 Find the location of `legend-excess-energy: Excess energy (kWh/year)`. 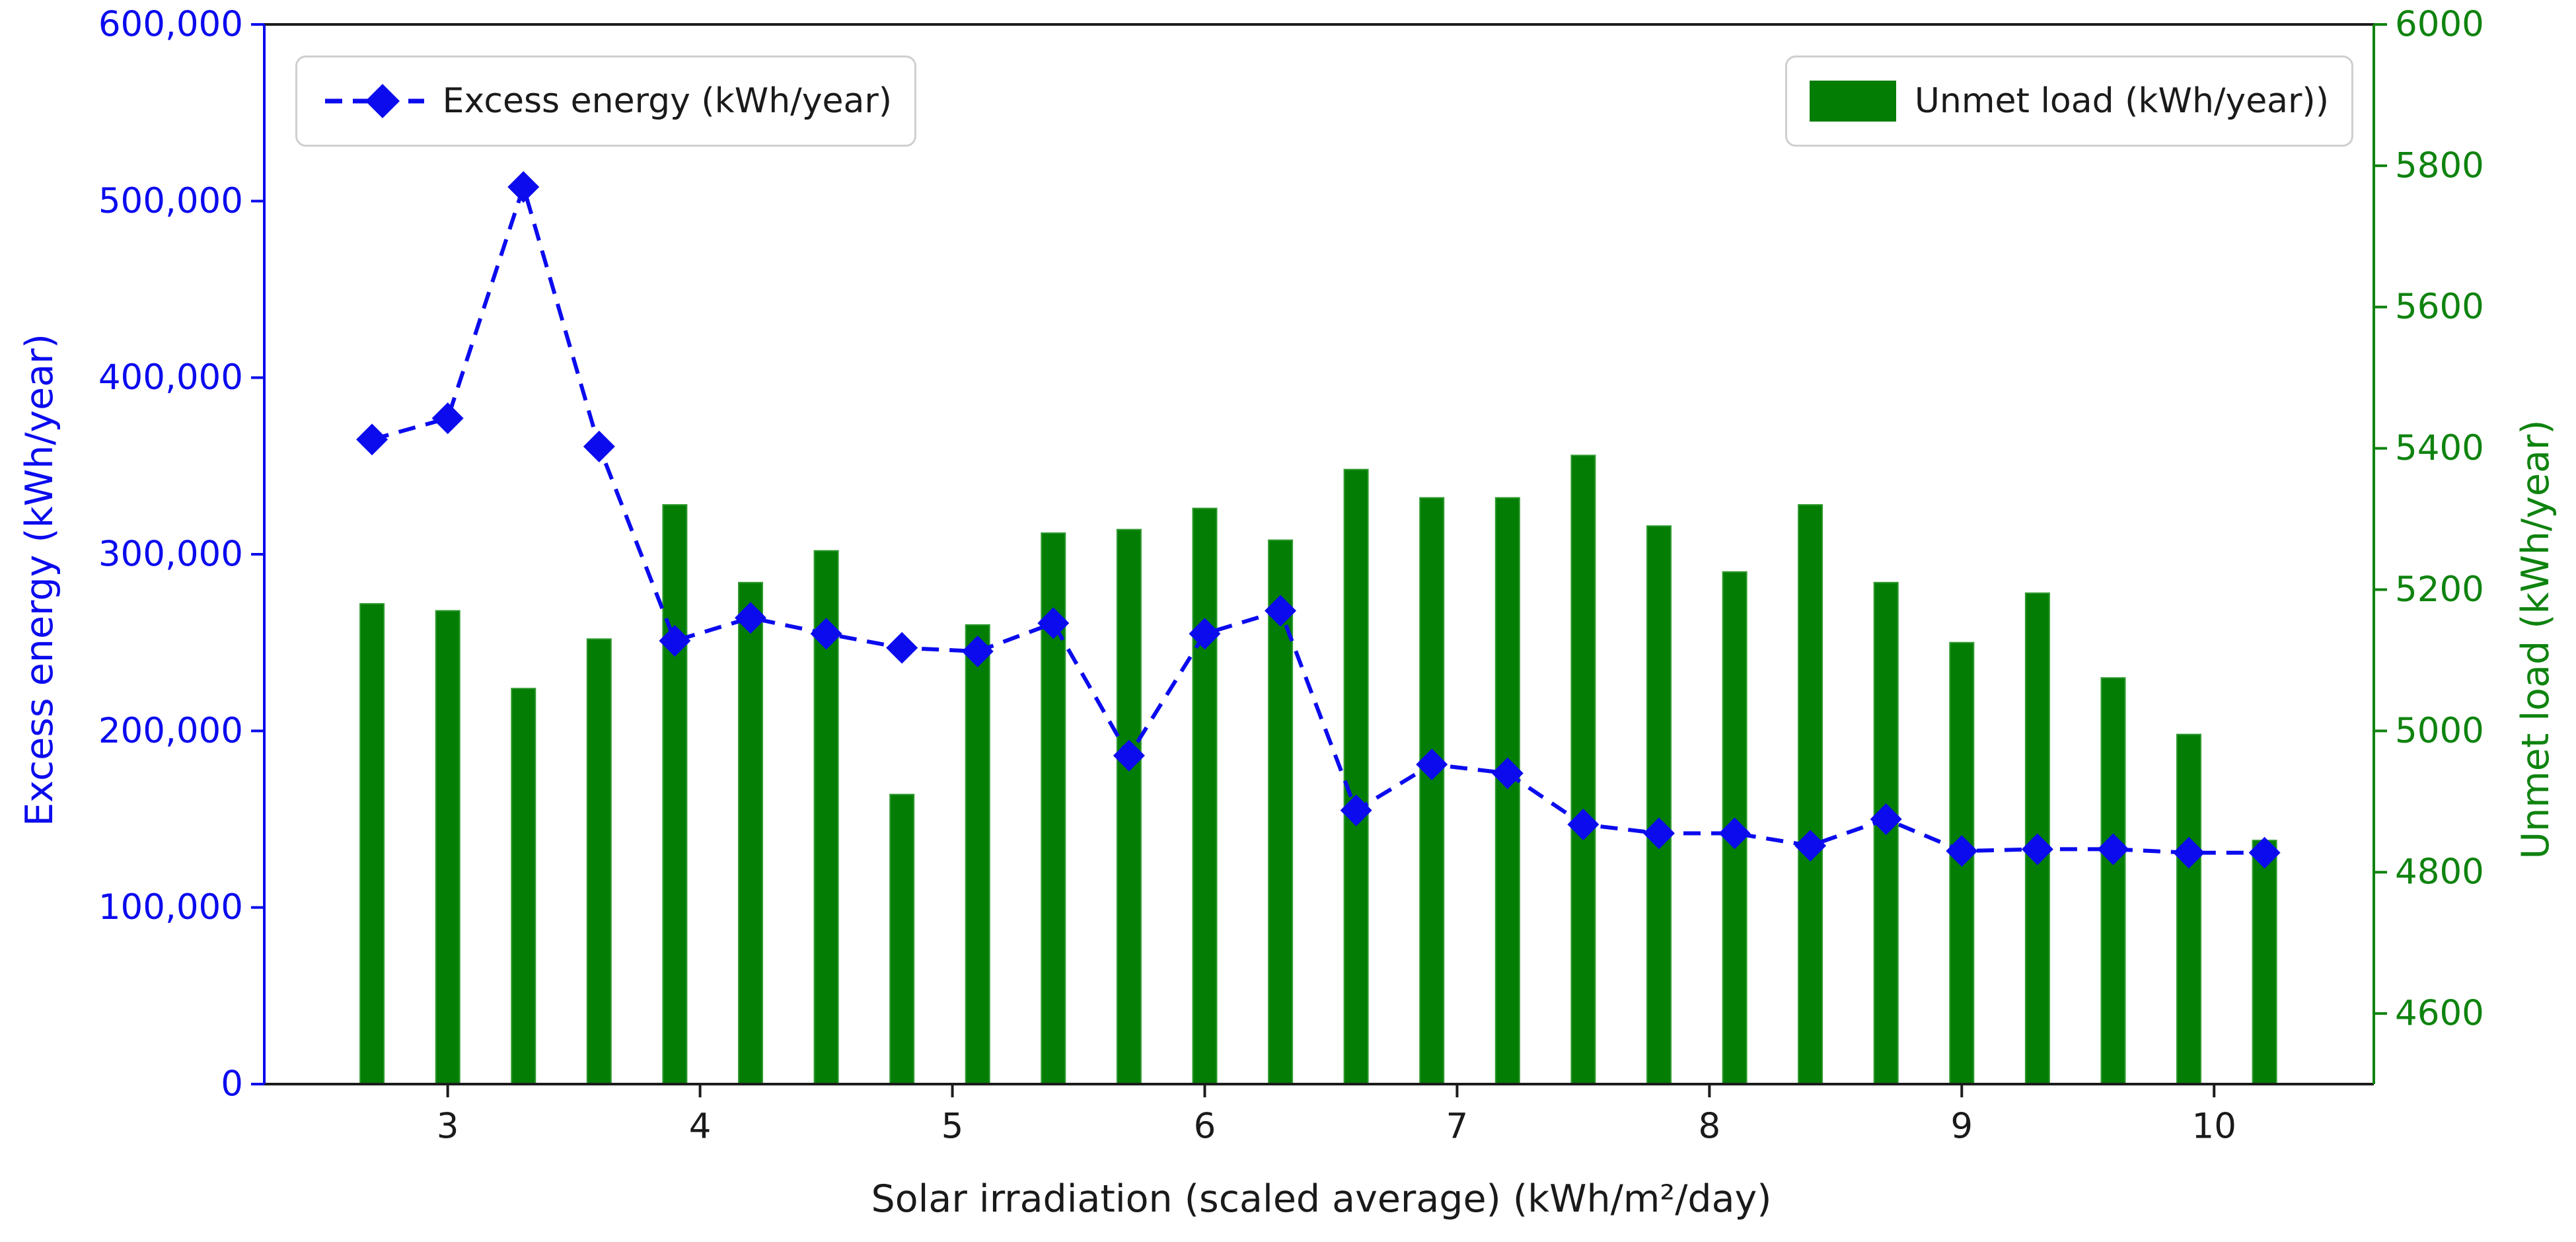

legend-excess-energy: Excess energy (kWh/year) is located at coordinates (605, 101).